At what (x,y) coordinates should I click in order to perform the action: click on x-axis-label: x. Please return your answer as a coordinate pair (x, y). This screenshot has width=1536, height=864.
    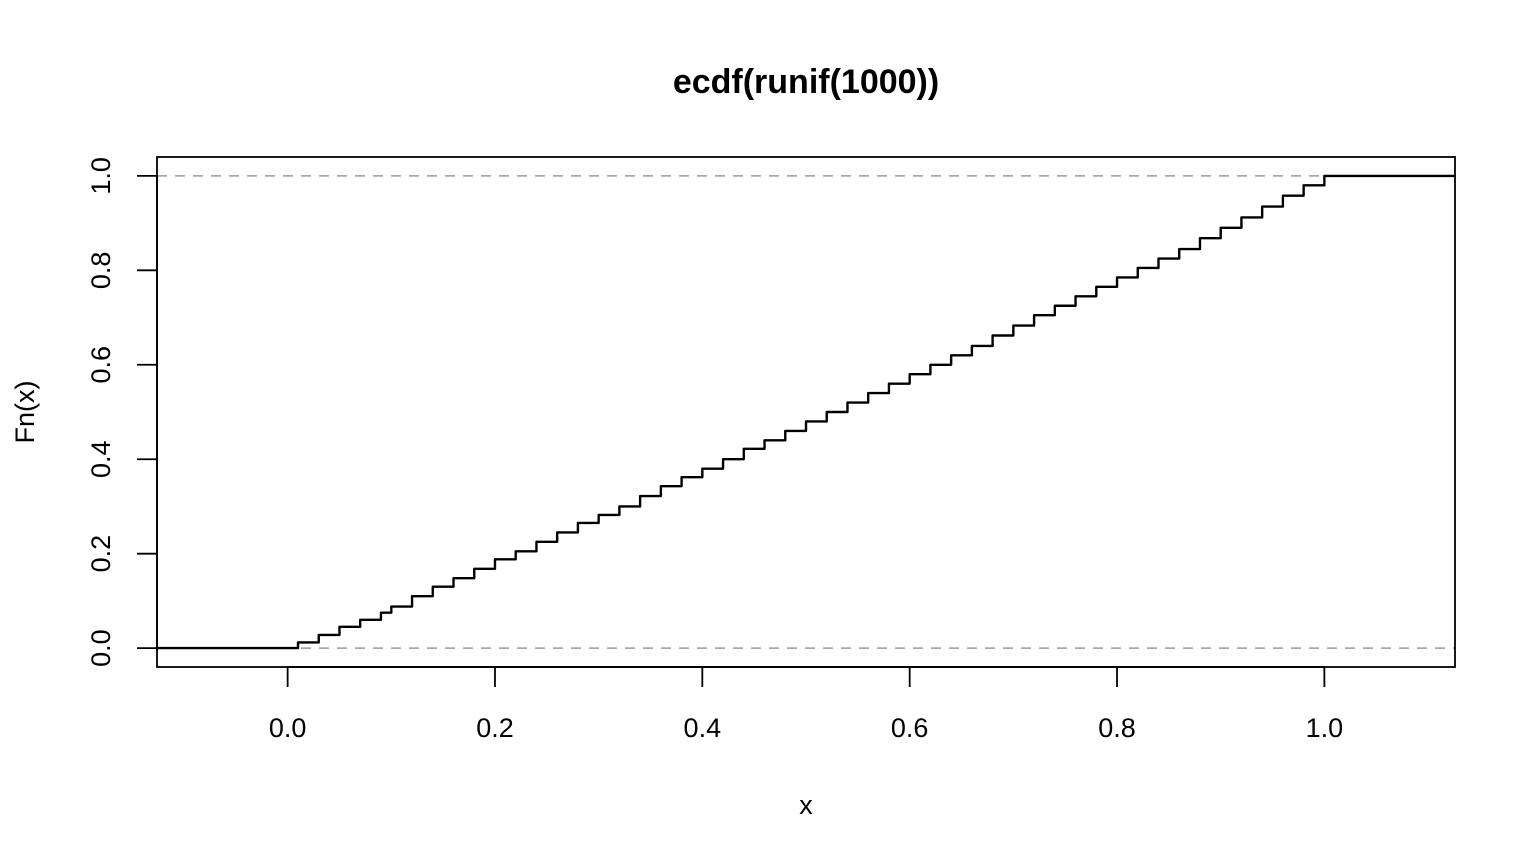
    Looking at the image, I should click on (806, 805).